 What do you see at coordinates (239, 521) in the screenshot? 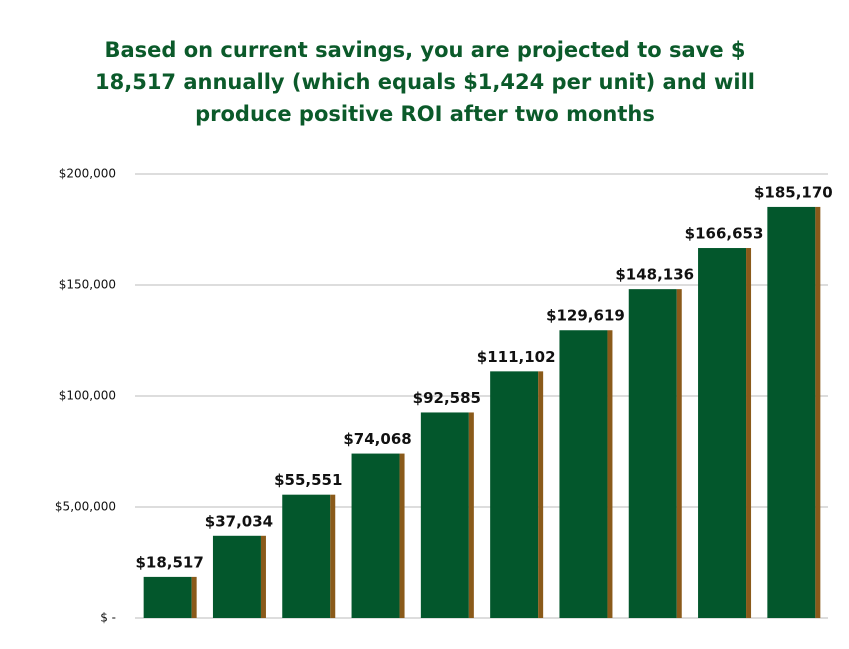
I see `value-label: $37,034` at bounding box center [239, 521].